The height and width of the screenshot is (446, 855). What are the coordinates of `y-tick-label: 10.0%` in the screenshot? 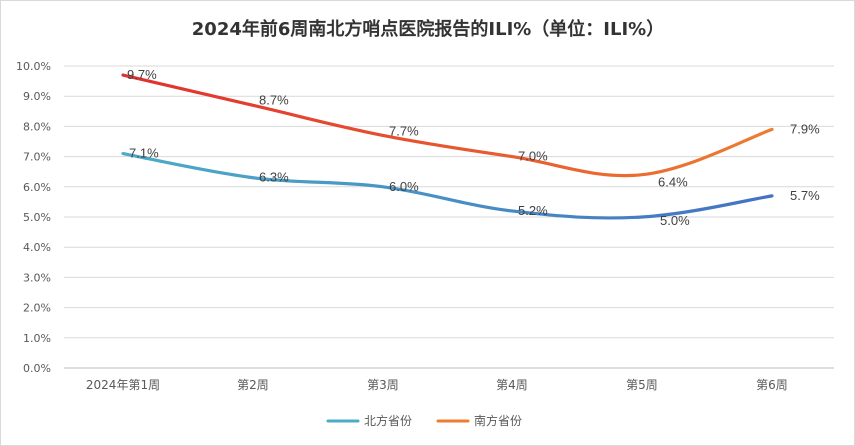 It's located at (33, 66).